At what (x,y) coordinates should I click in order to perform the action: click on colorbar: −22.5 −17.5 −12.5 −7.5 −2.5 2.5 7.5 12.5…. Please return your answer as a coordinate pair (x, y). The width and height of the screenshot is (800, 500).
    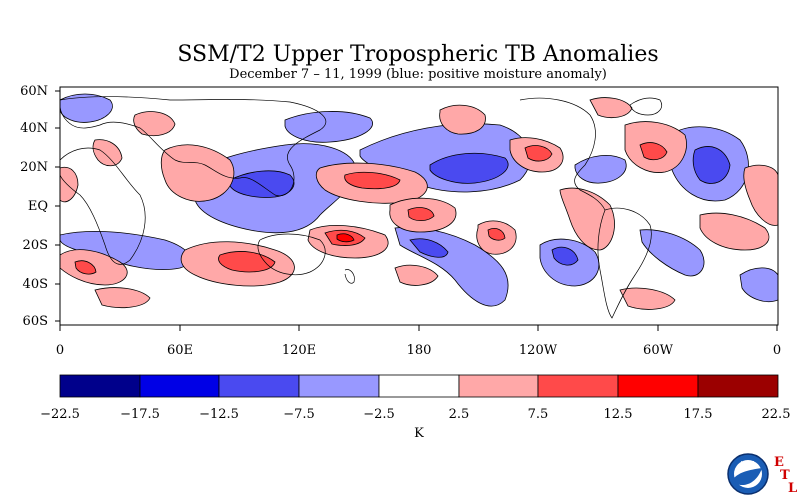
    Looking at the image, I should click on (415, 407).